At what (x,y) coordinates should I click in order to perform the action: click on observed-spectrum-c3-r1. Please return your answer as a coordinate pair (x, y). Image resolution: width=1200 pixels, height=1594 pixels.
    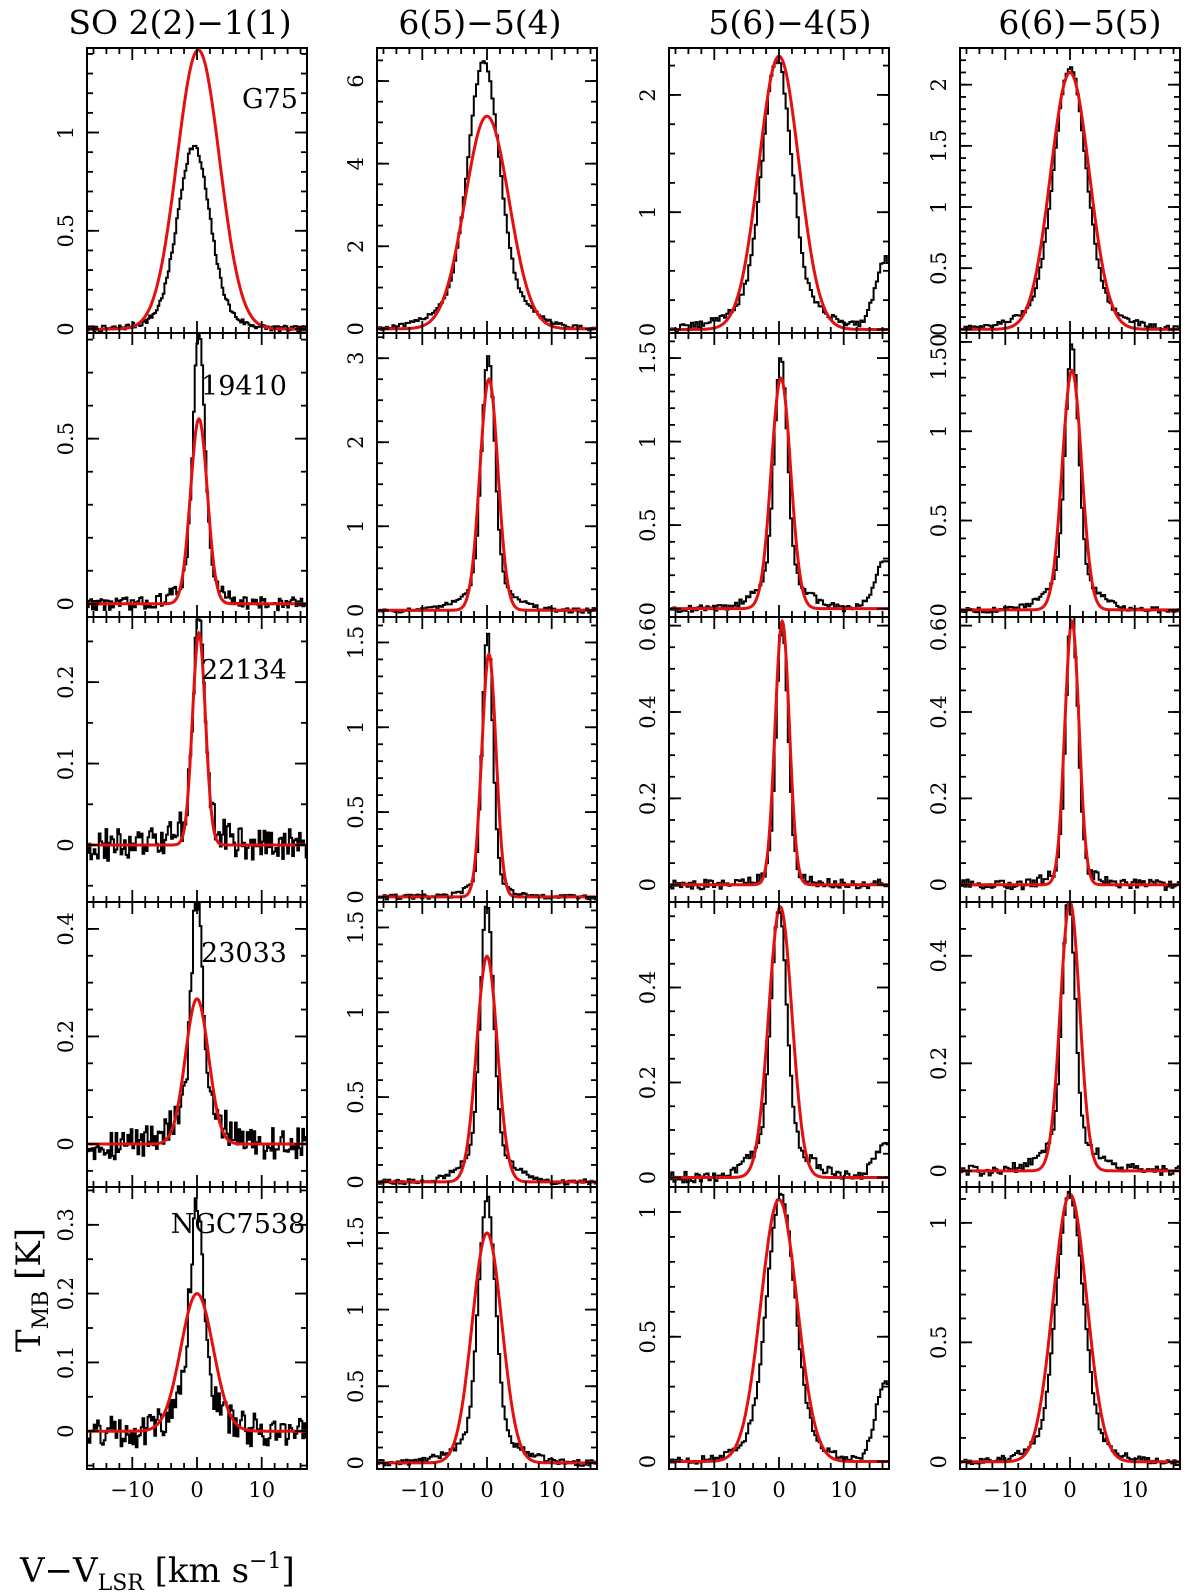
    Looking at the image, I should click on (779, 194).